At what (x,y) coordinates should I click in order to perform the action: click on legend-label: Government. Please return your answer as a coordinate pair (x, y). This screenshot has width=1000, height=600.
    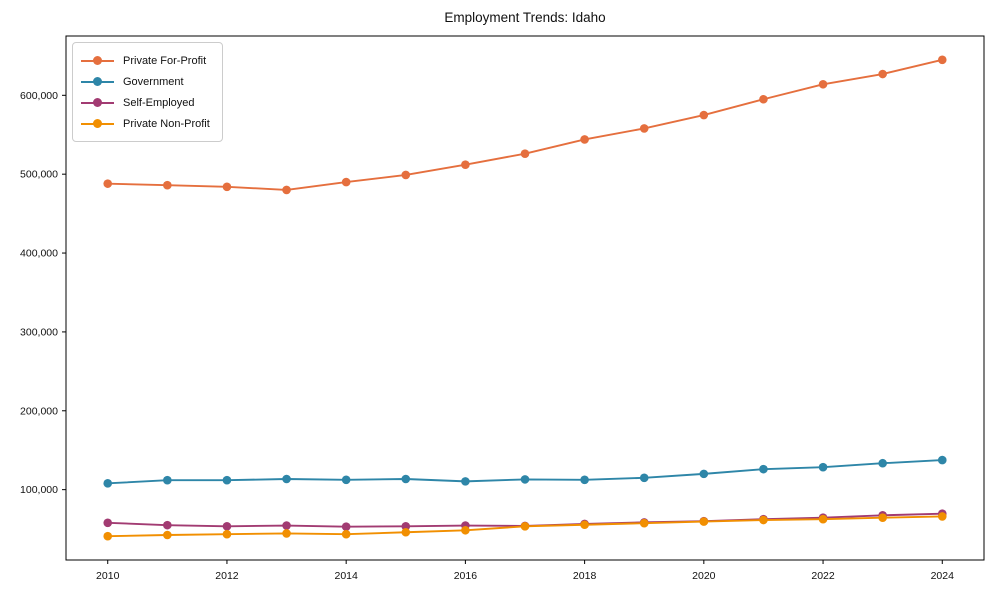
    Looking at the image, I should click on (153, 81).